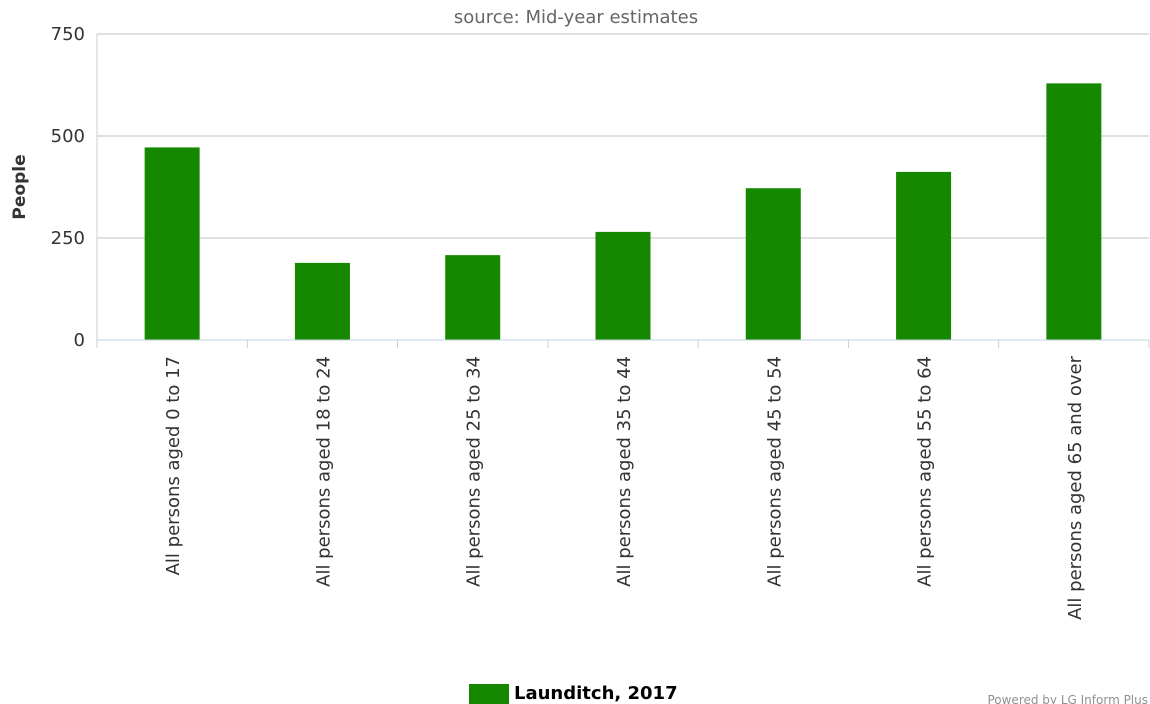  Describe the element at coordinates (1075, 487) in the screenshot. I see `x-tick-label: All persons aged 65 and over` at that location.